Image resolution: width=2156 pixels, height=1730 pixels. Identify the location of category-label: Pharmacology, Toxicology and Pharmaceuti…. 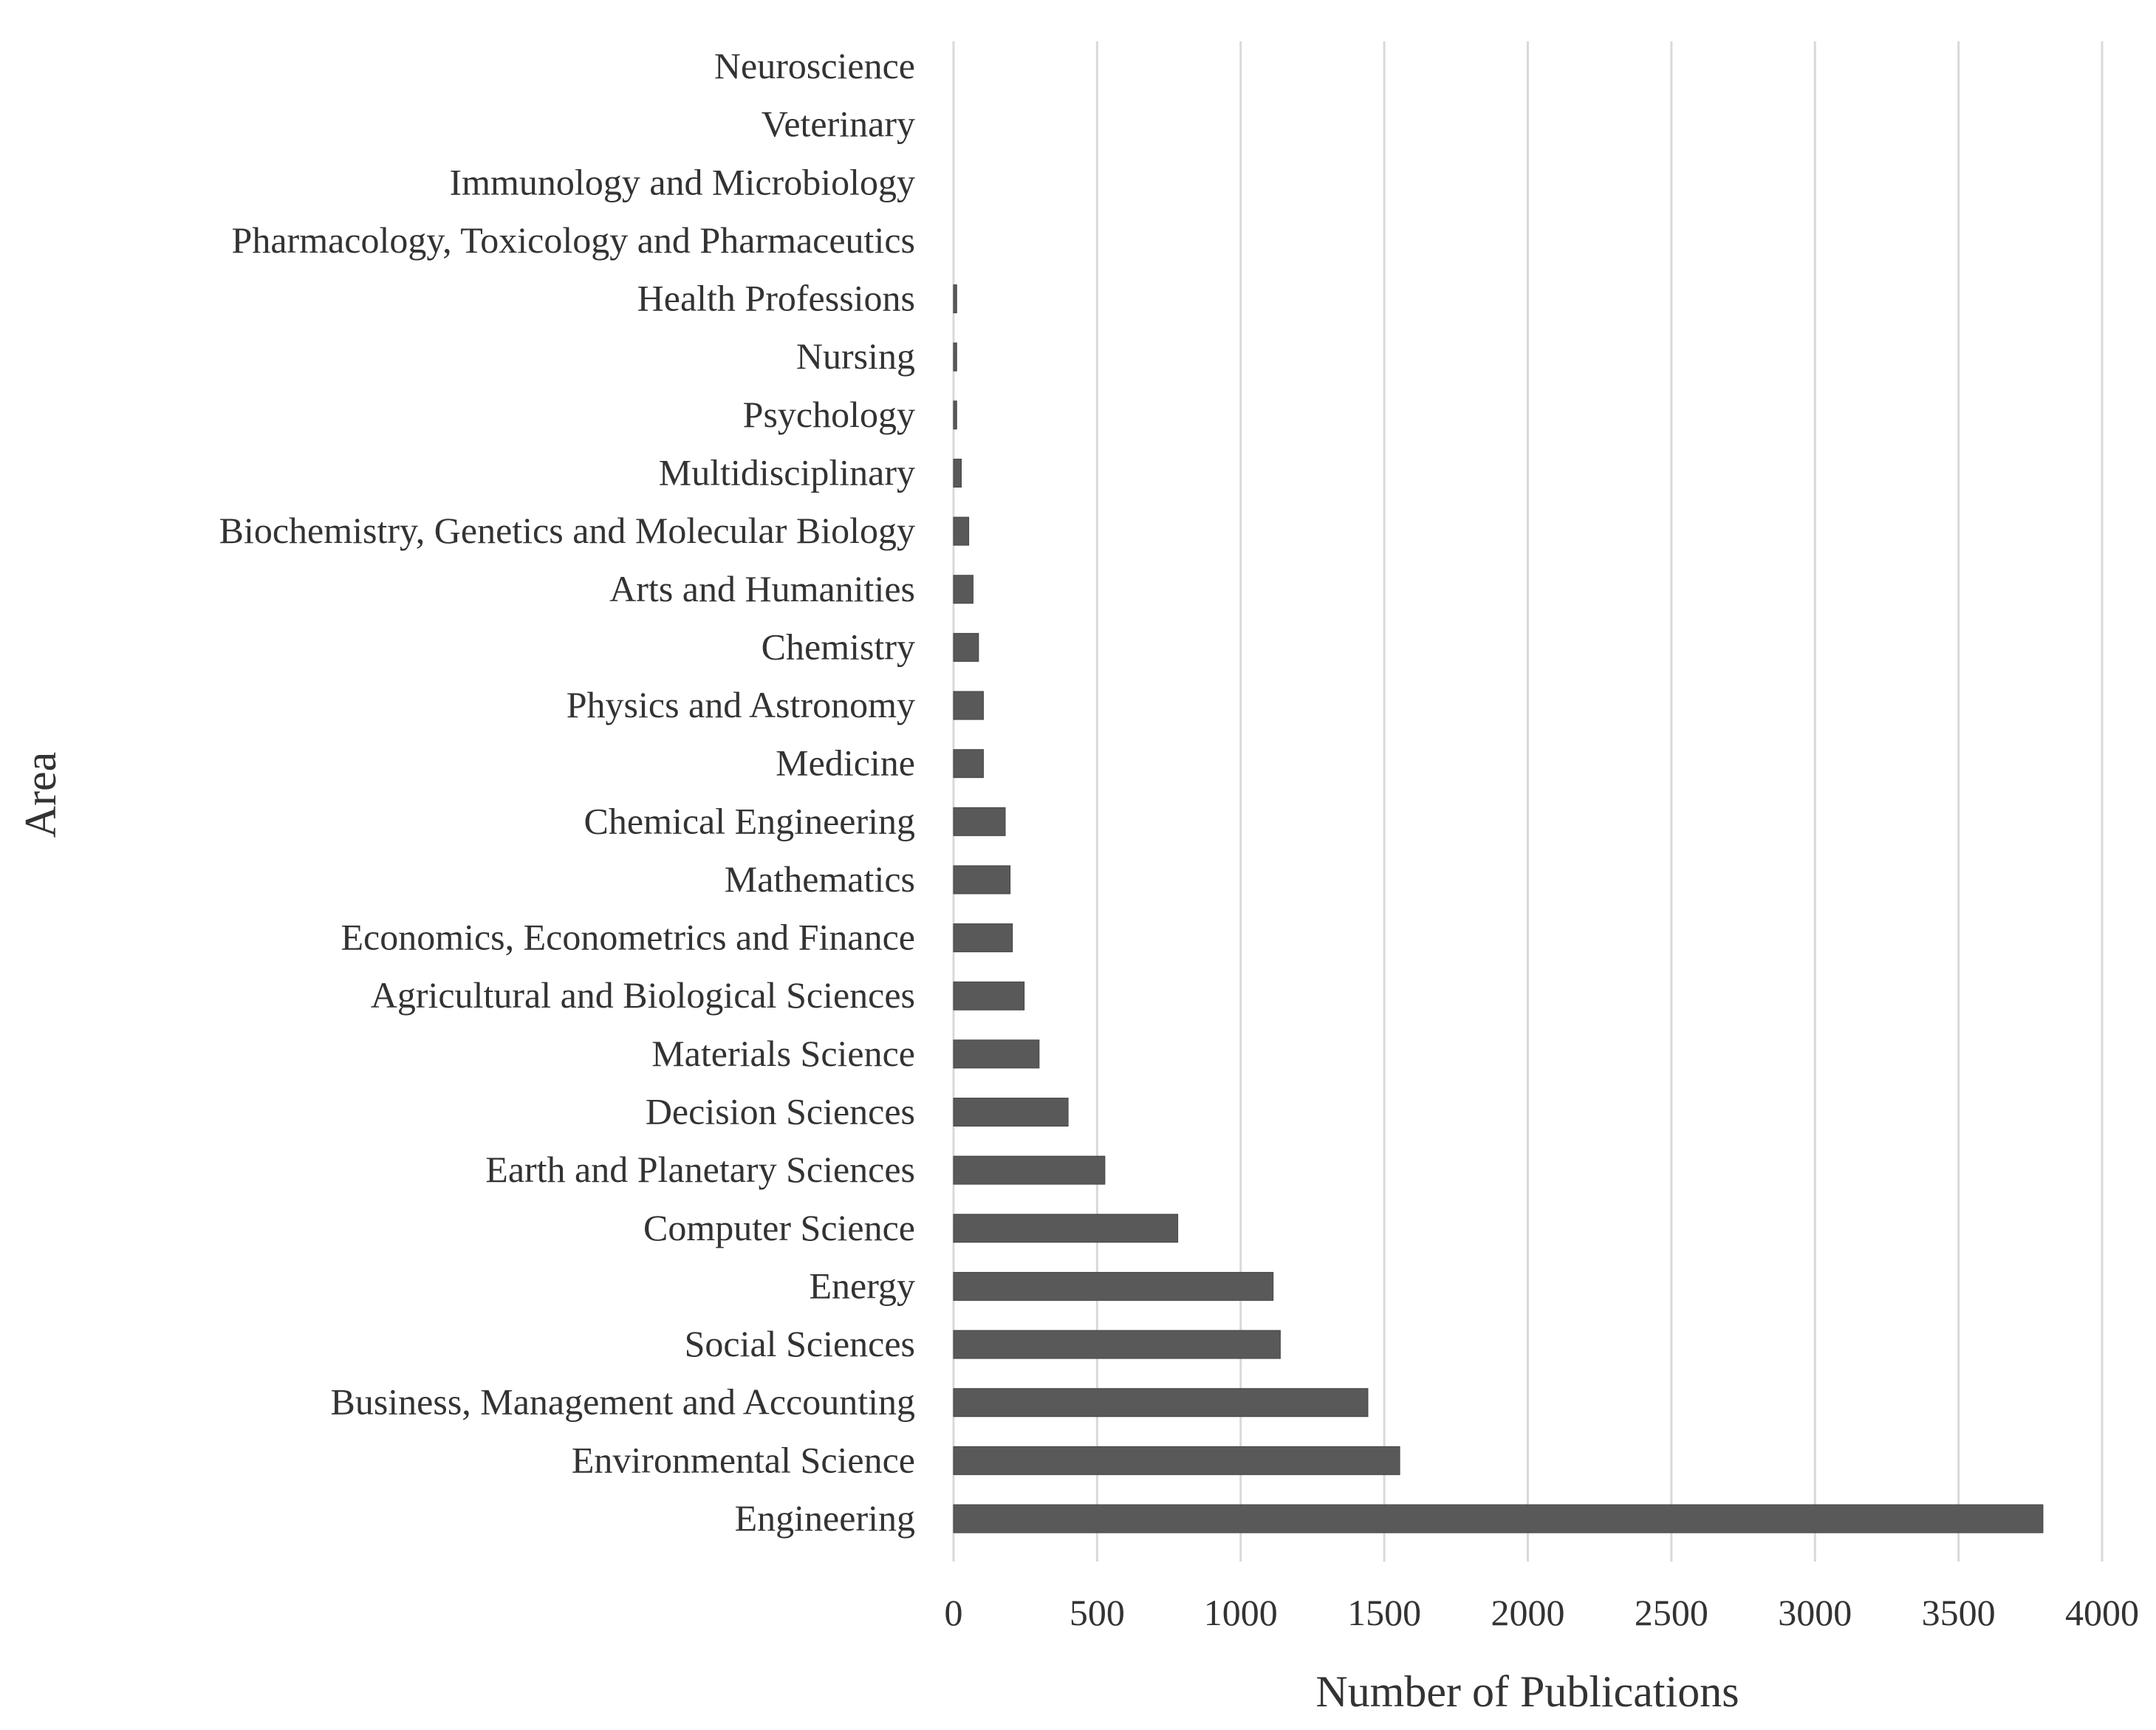
(573, 240).